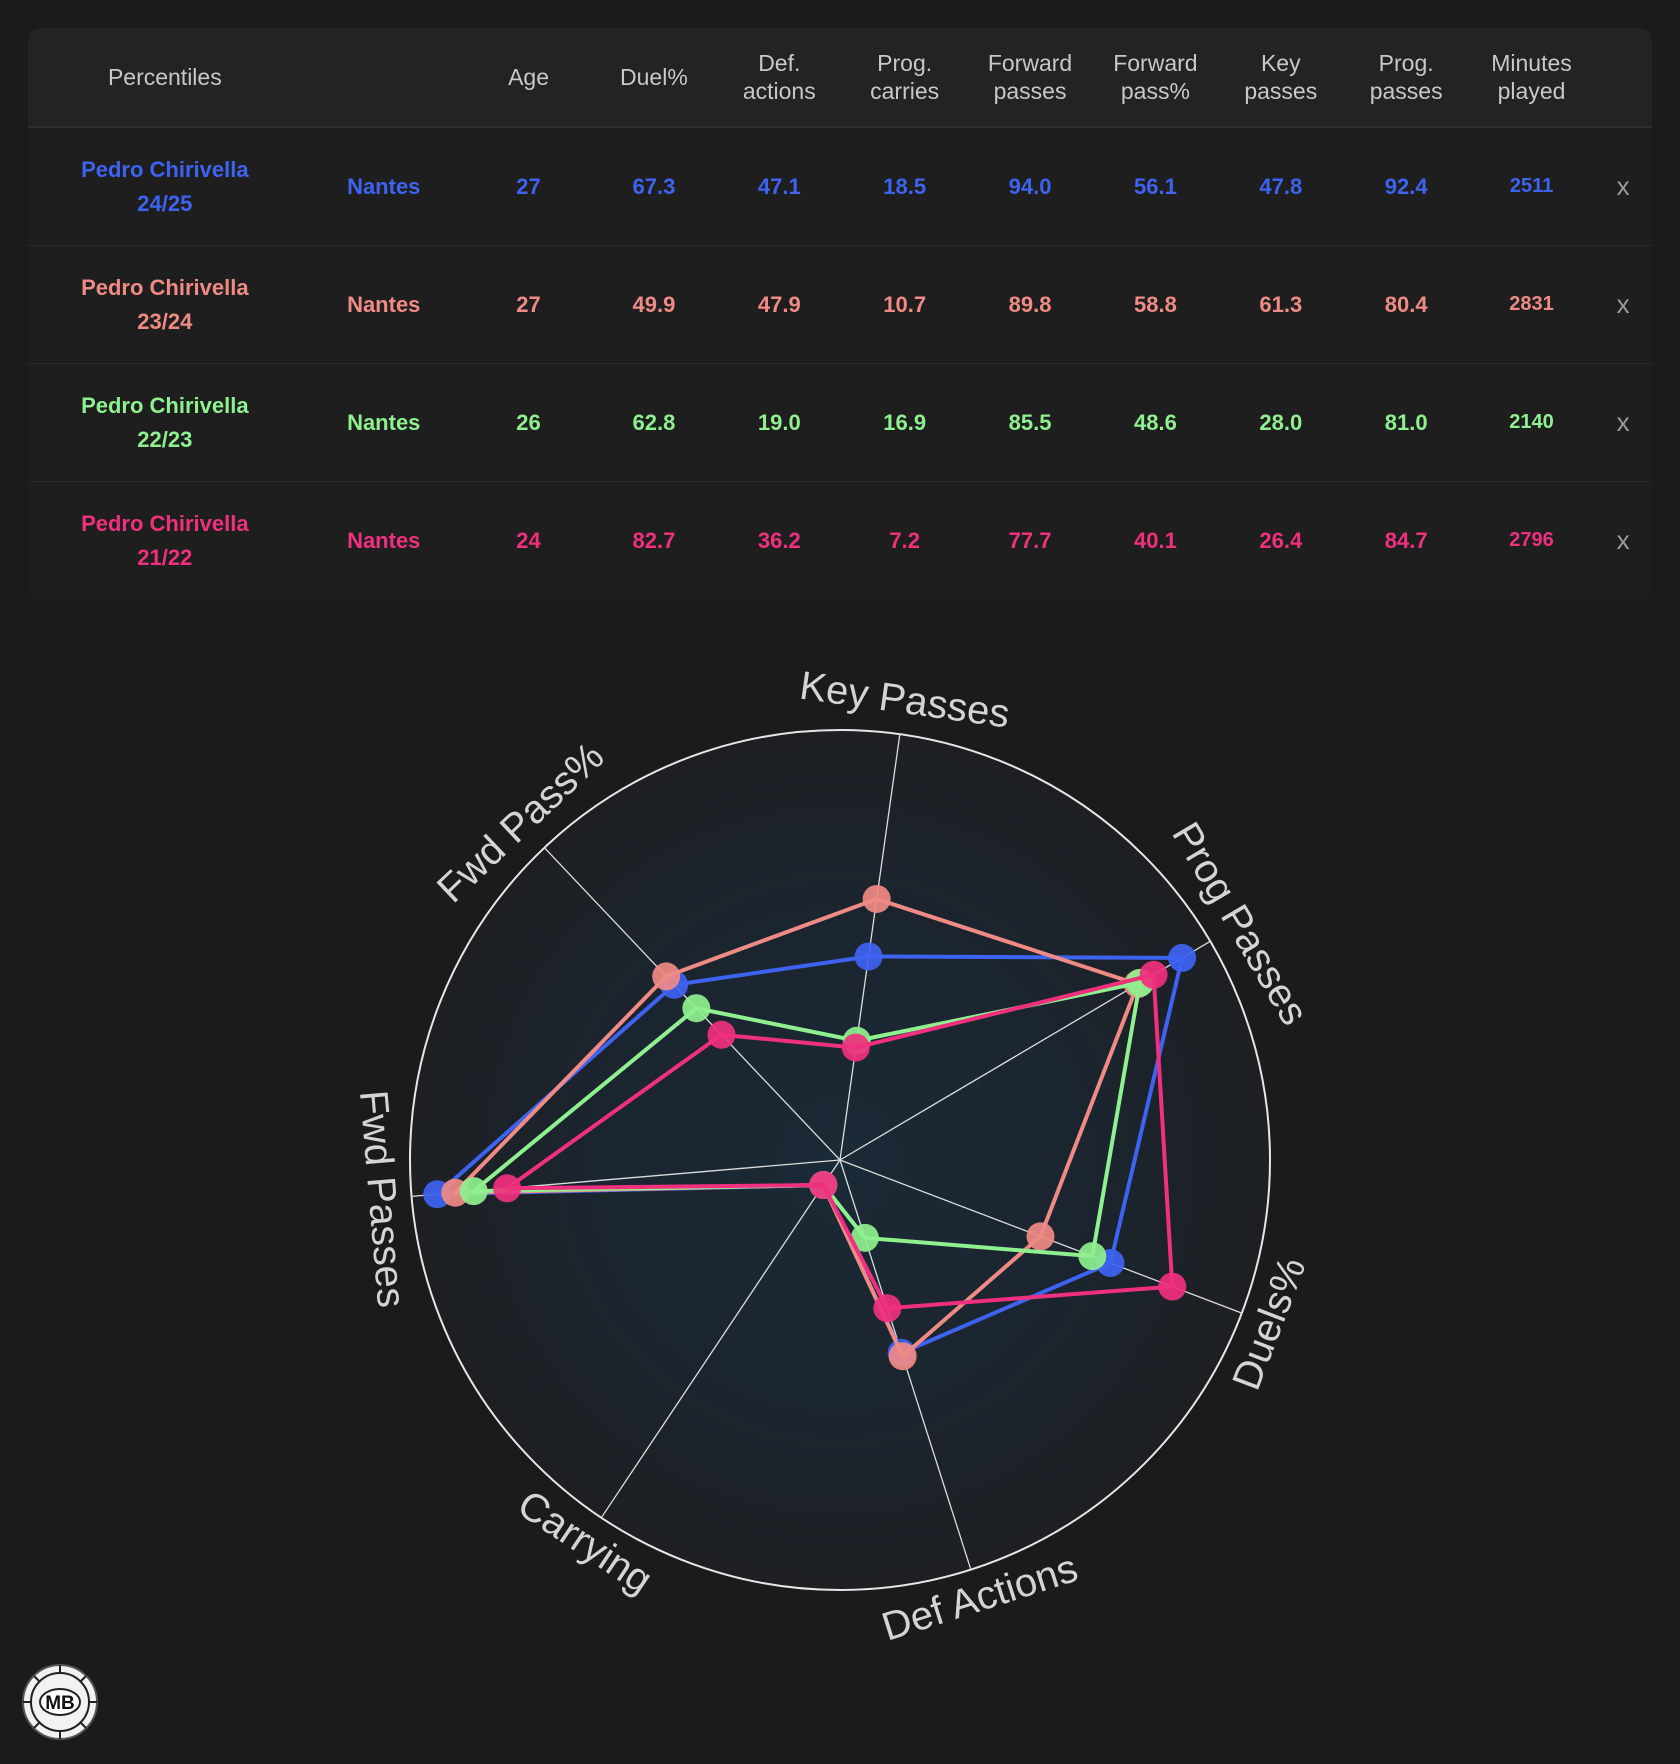 The height and width of the screenshot is (1764, 1680). What do you see at coordinates (654, 77) in the screenshot?
I see `header-duel: Duel%` at bounding box center [654, 77].